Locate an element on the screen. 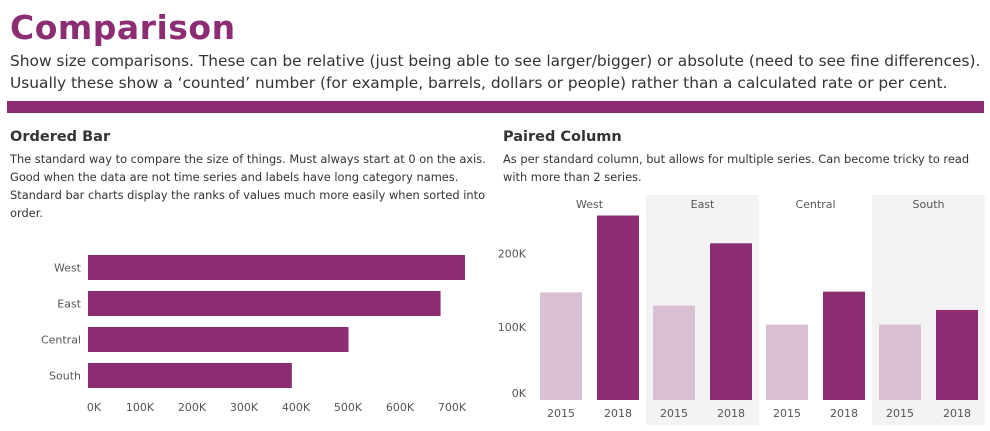 The height and width of the screenshot is (431, 990). bar-label-central: Central is located at coordinates (61, 340).